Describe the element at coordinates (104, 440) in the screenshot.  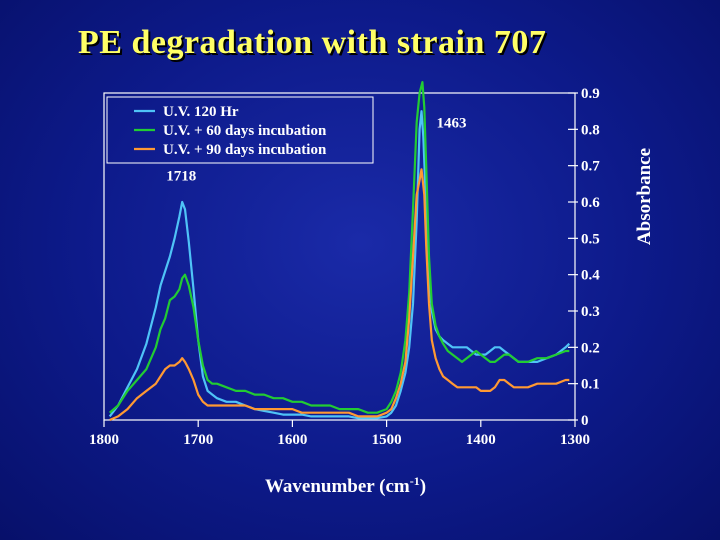
I see `x-tick-label: 1800` at that location.